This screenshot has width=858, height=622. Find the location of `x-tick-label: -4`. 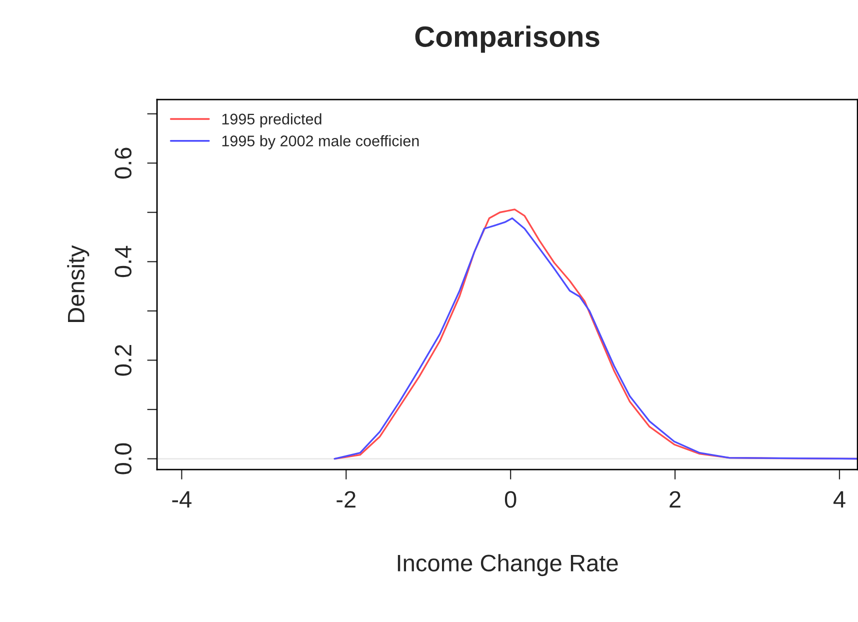

x-tick-label: -4 is located at coordinates (182, 499).